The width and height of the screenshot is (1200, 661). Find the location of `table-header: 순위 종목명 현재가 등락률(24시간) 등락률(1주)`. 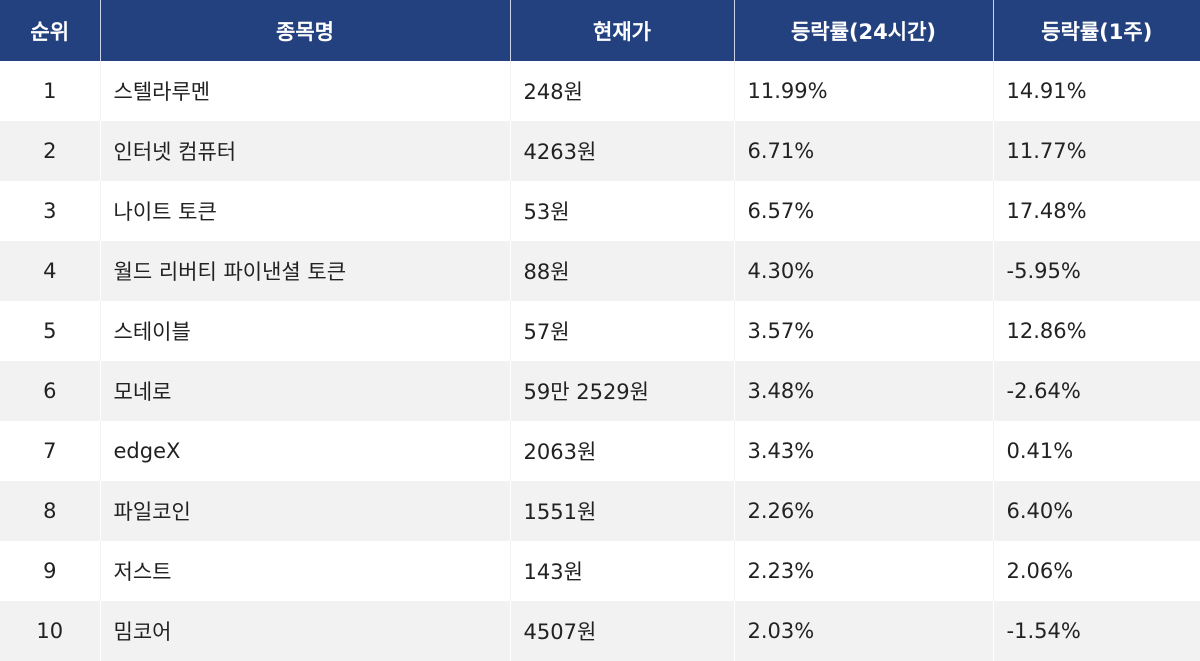

table-header: 순위 종목명 현재가 등락률(24시간) 등락률(1주) is located at coordinates (600, 30).